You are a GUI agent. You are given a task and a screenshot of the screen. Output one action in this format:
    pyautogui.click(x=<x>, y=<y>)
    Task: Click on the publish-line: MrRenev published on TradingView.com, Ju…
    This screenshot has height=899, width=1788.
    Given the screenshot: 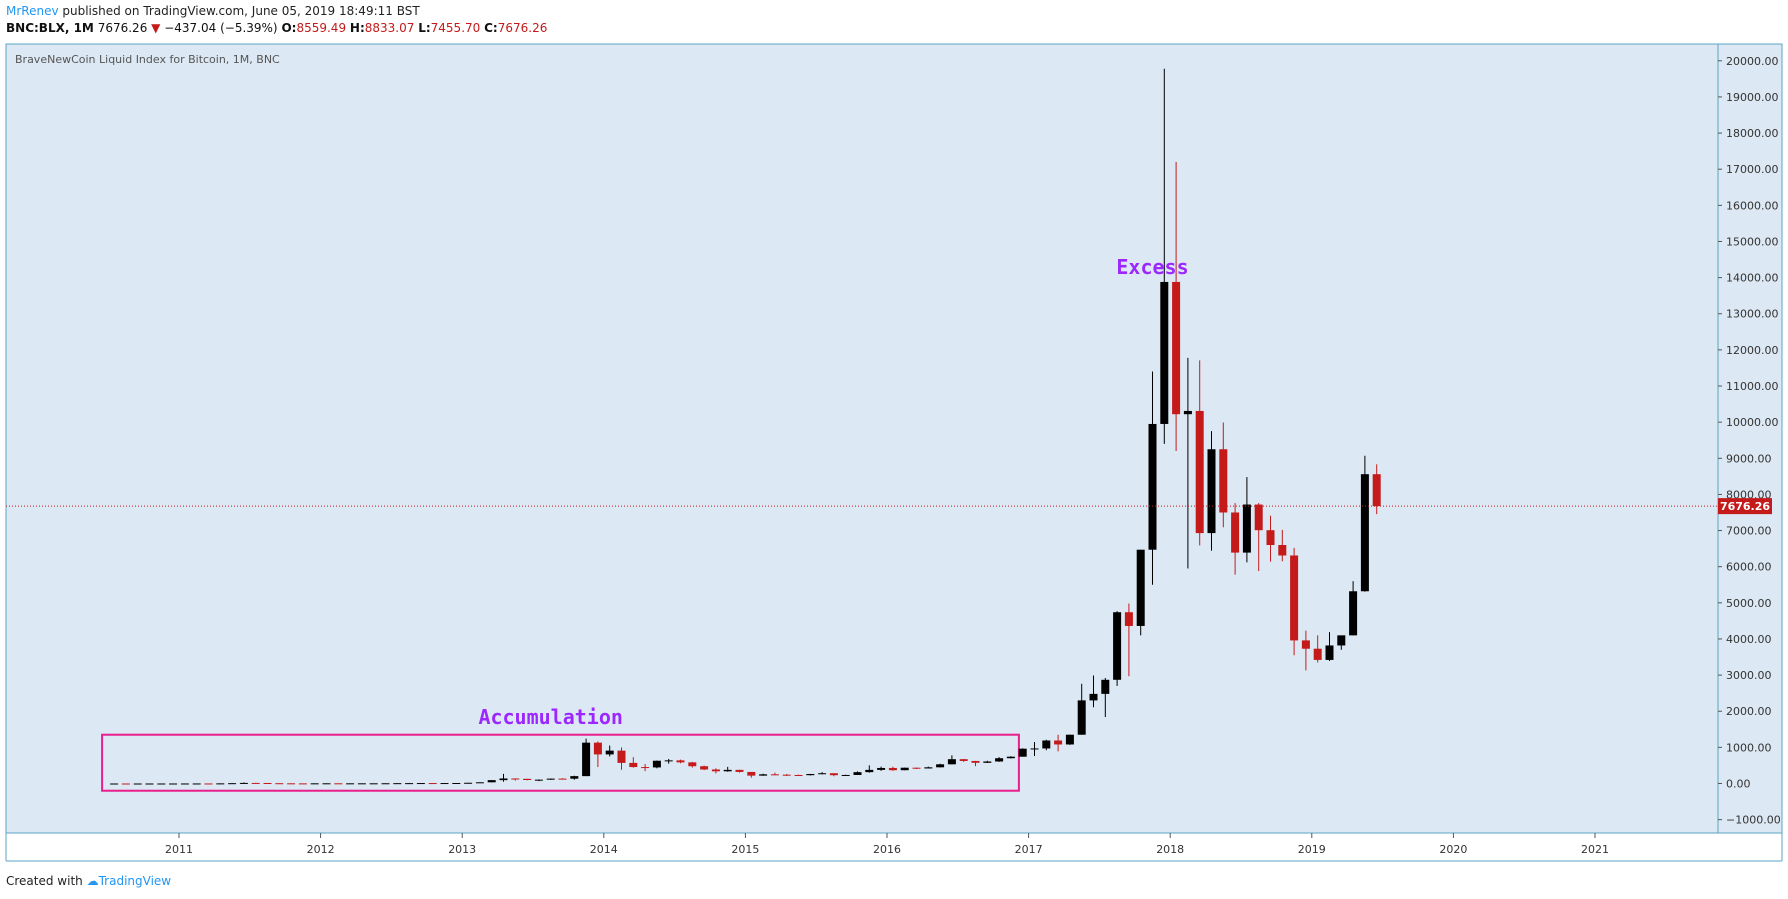 What is the action you would take?
    pyautogui.click(x=213, y=11)
    